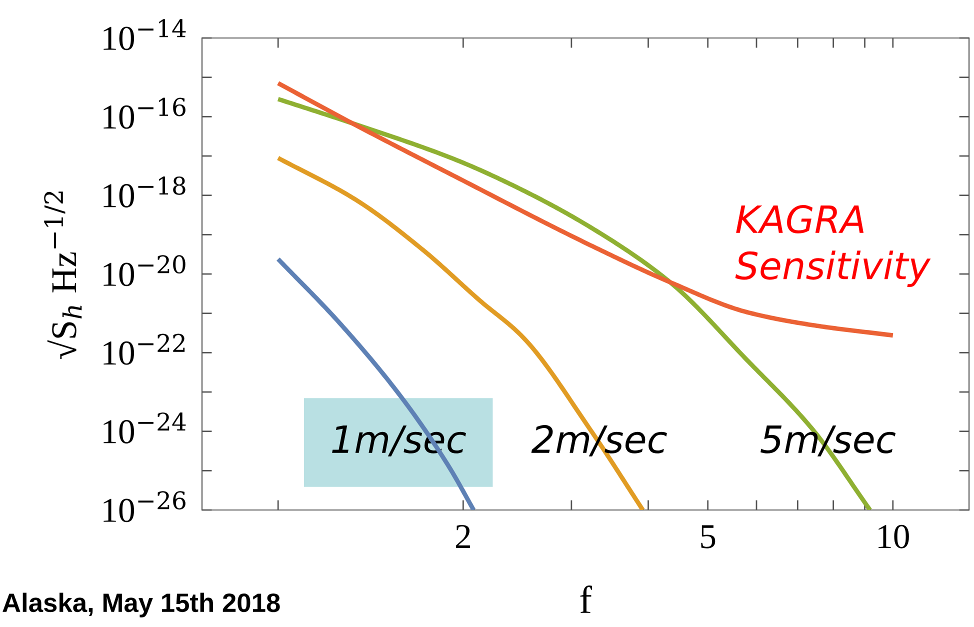 This screenshot has height=627, width=974. What do you see at coordinates (145, 192) in the screenshot?
I see `y-tick-label: 10$^{−18}$` at bounding box center [145, 192].